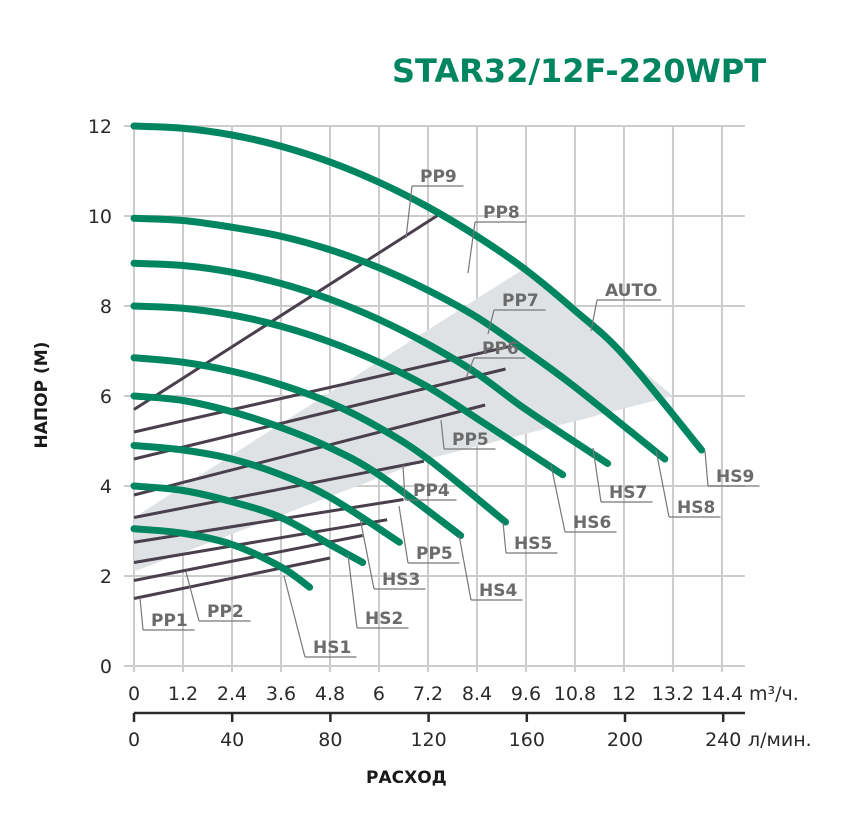 This screenshot has height=828, width=841. What do you see at coordinates (106, 397) in the screenshot?
I see `y-tick-label: 6` at bounding box center [106, 397].